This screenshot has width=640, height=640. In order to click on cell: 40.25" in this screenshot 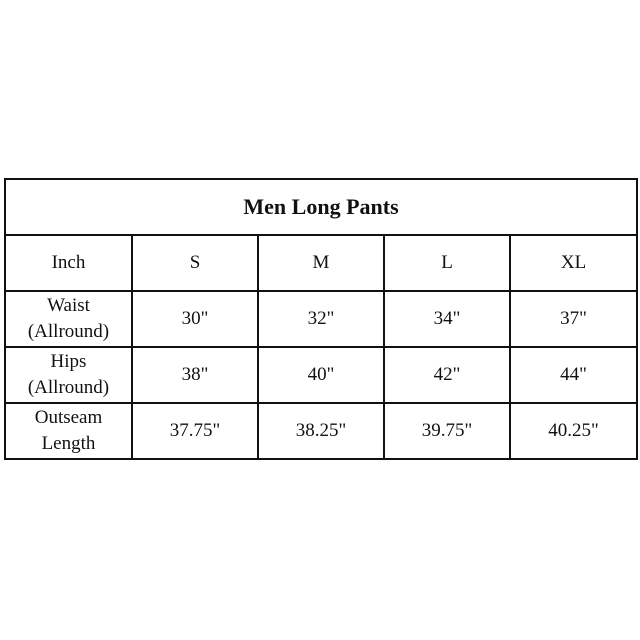, I will do `click(573, 431)`.